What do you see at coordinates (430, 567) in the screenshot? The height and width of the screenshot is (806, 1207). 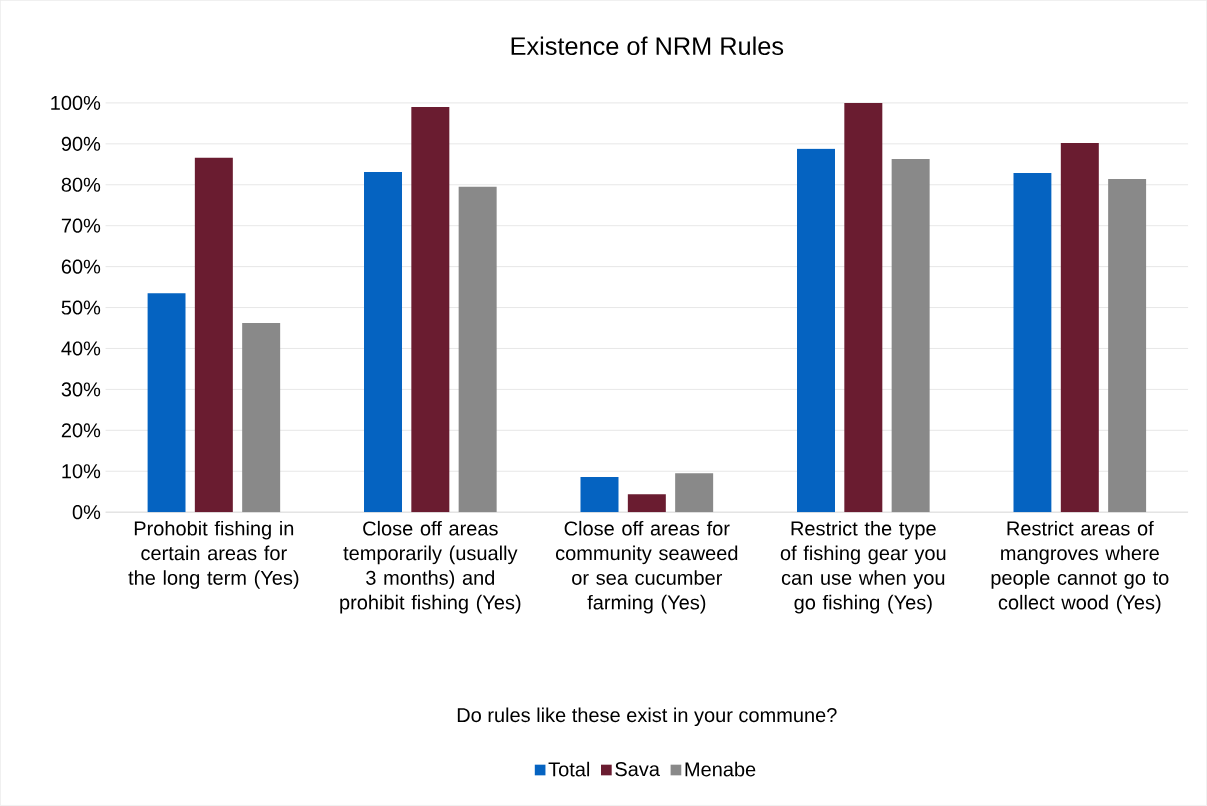 I see `x-tick-label: Close off areas temporarily (usually 3 months) and prohibit fishing (Yes)` at bounding box center [430, 567].